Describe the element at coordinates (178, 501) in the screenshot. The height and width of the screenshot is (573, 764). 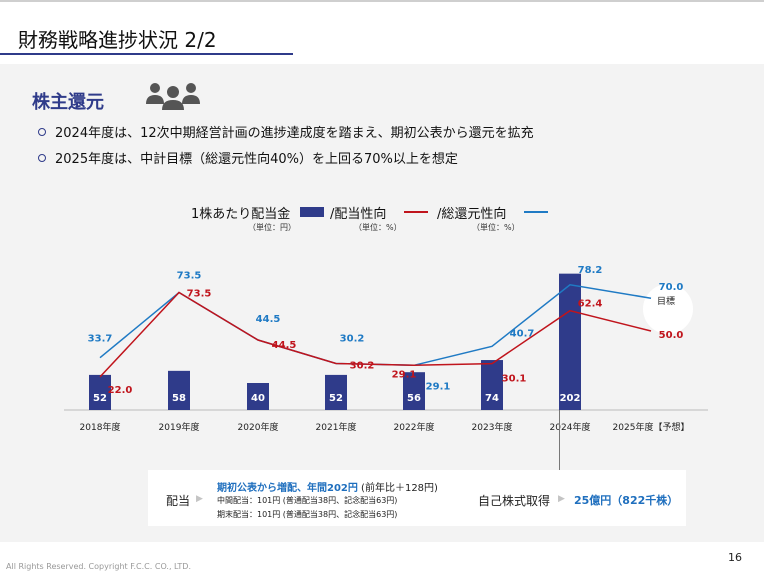
I see `dividend-label: 配当` at that location.